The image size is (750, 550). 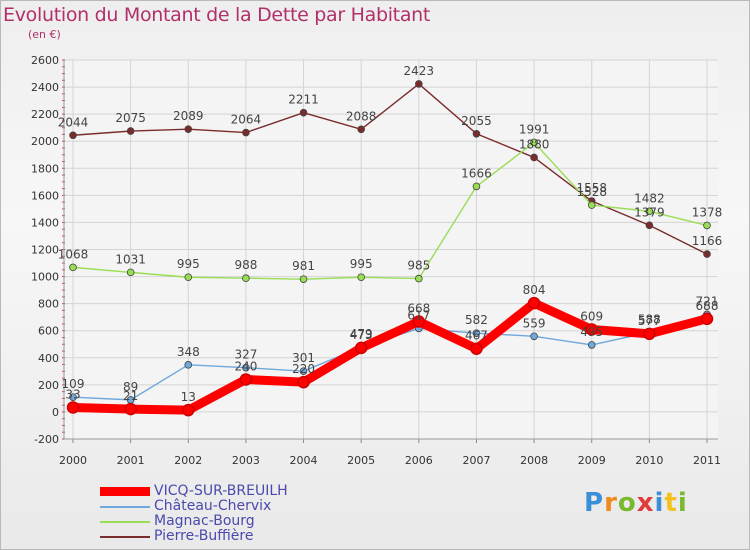 I want to click on data-label-vicq-sur-breuilh: 577, so click(x=649, y=321).